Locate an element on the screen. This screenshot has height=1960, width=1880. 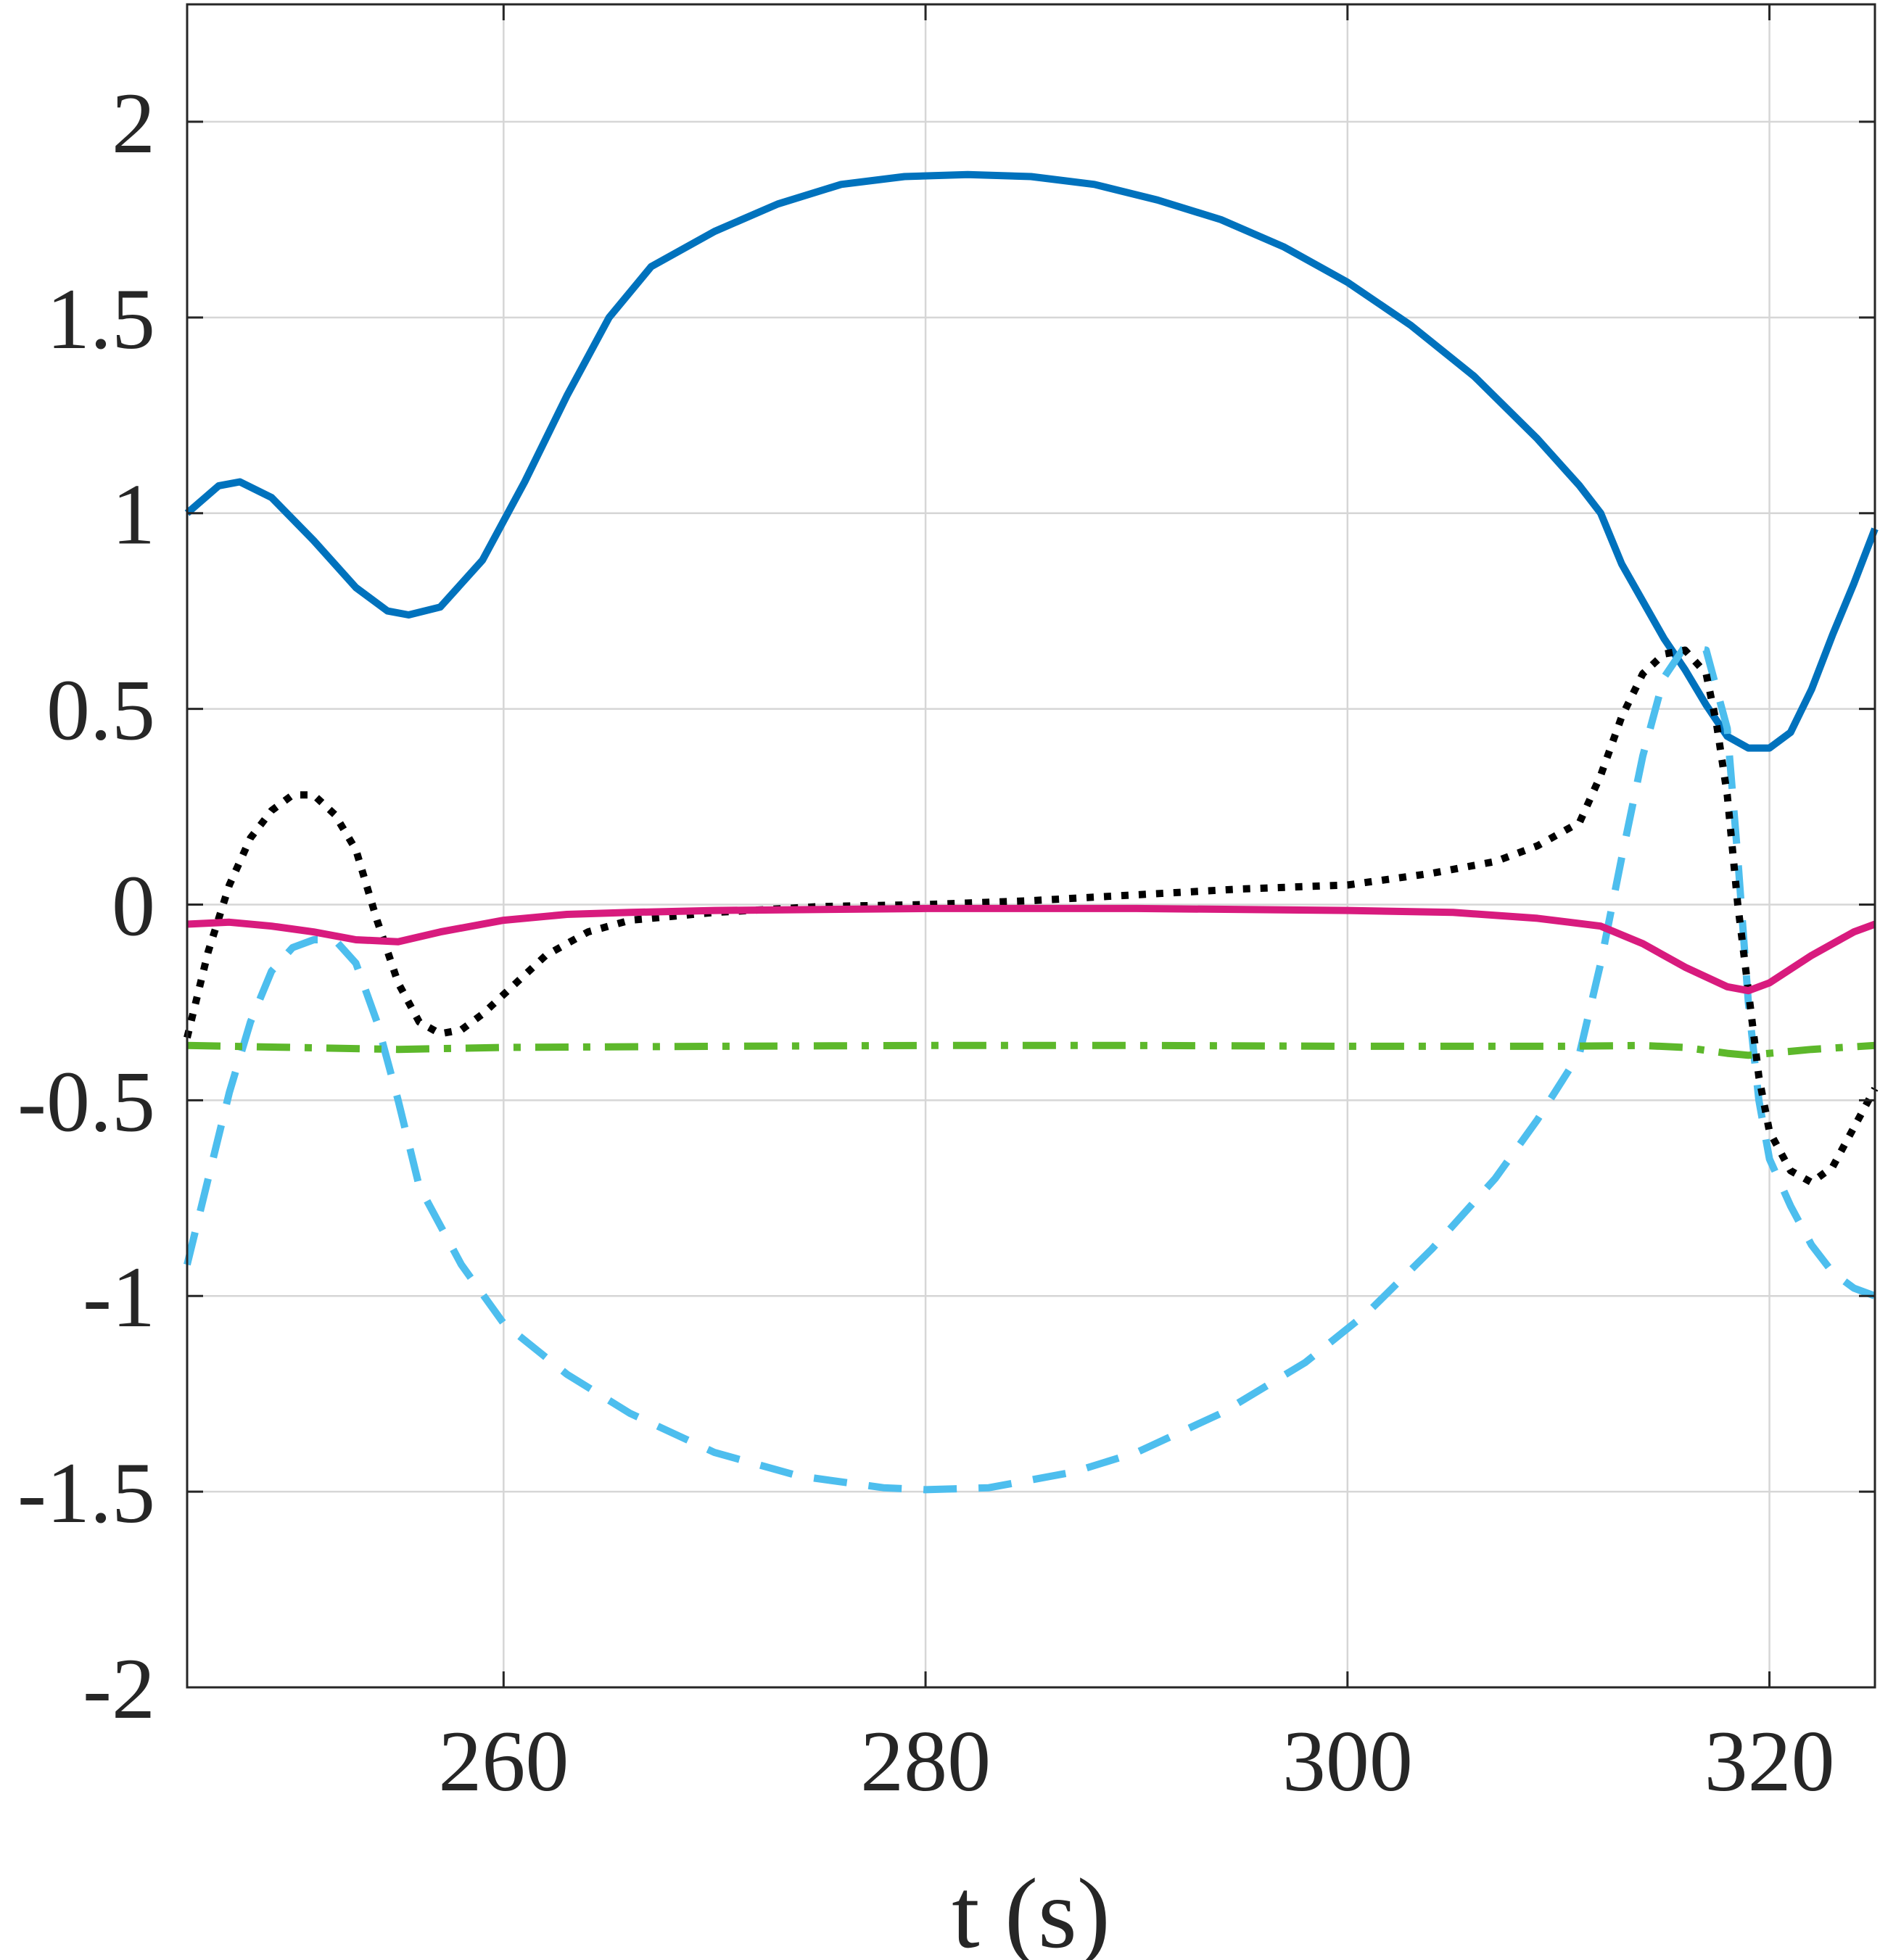
y-tick-label: 2 is located at coordinates (133, 123).